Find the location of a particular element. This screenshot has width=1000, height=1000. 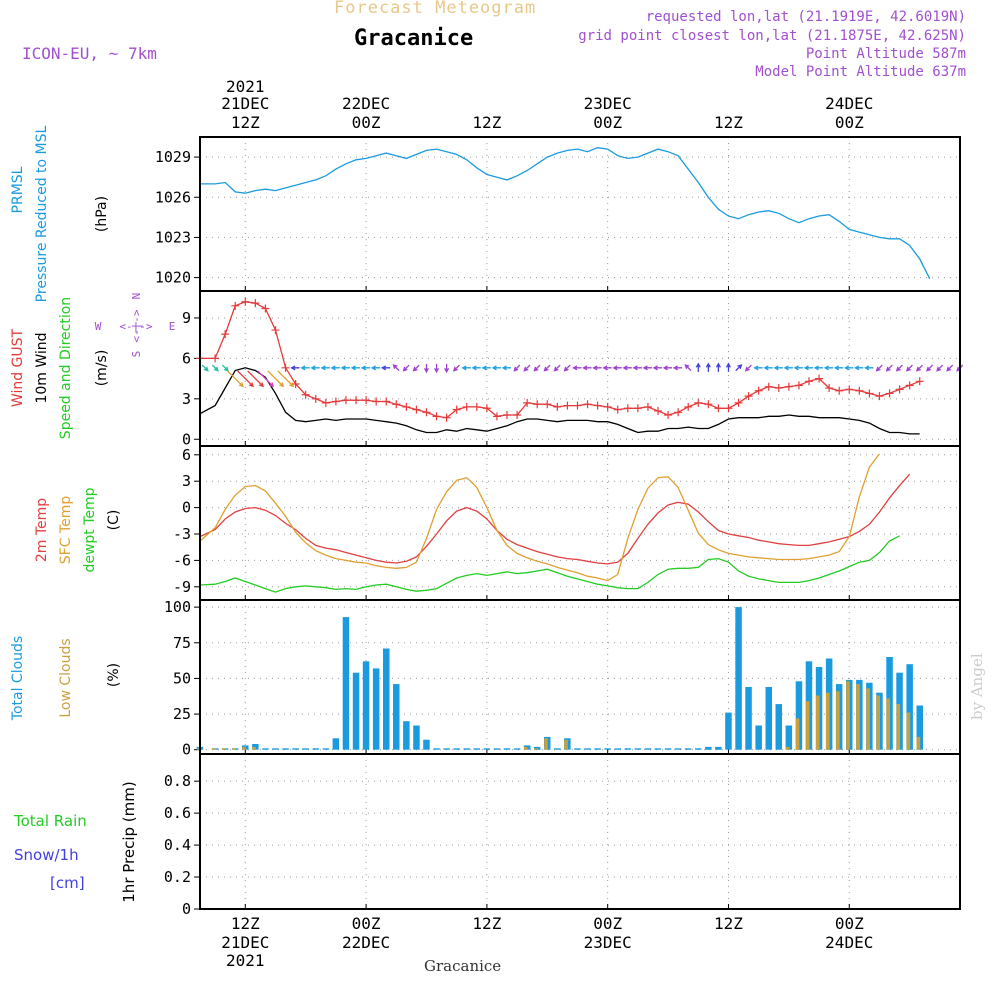

compass-arrow-h: <-|-> is located at coordinates (135, 326).